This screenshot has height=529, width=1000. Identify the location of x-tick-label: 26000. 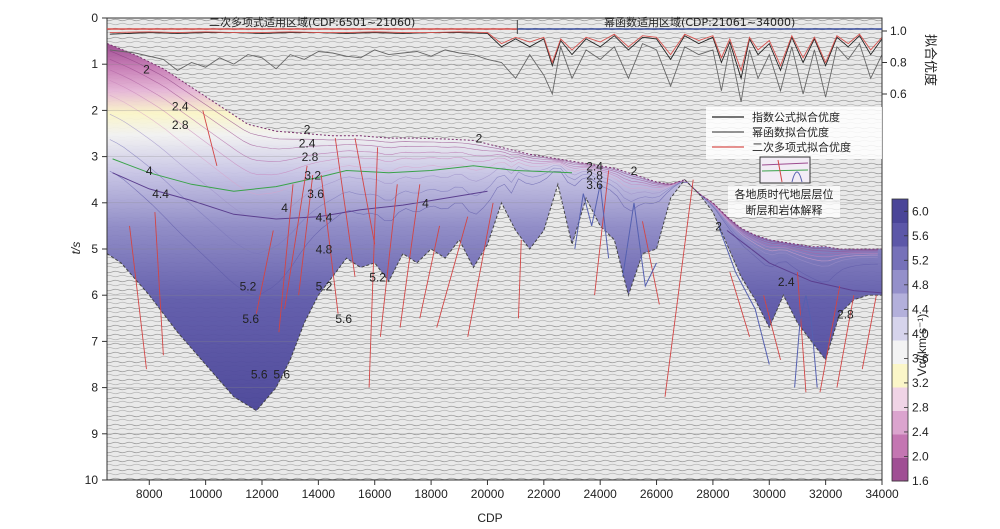
(657, 494).